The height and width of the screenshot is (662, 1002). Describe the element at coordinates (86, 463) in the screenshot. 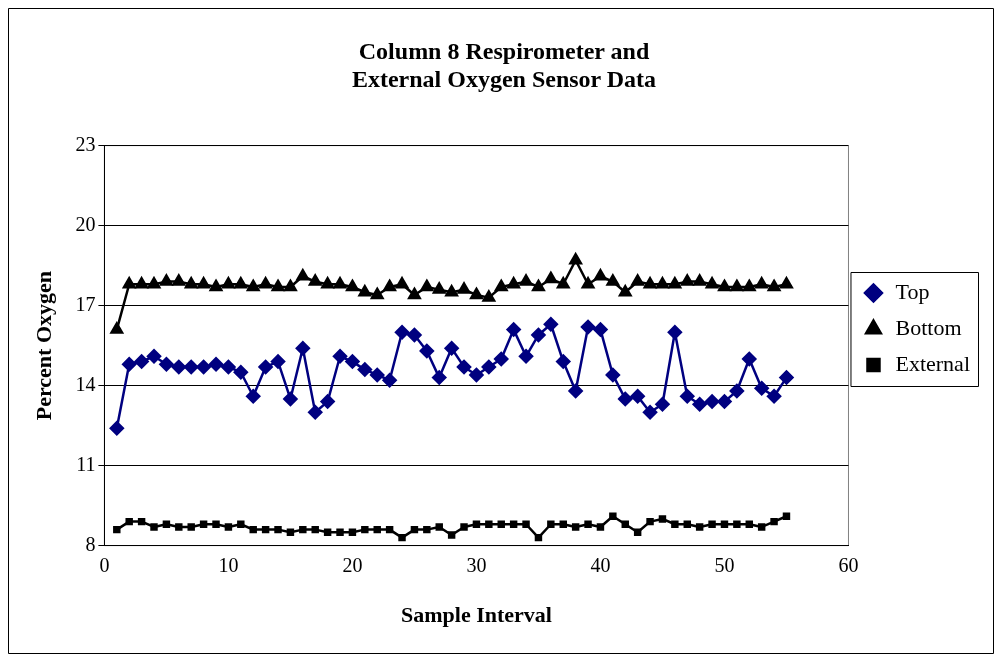

I see `y-tick-label: 11` at that location.